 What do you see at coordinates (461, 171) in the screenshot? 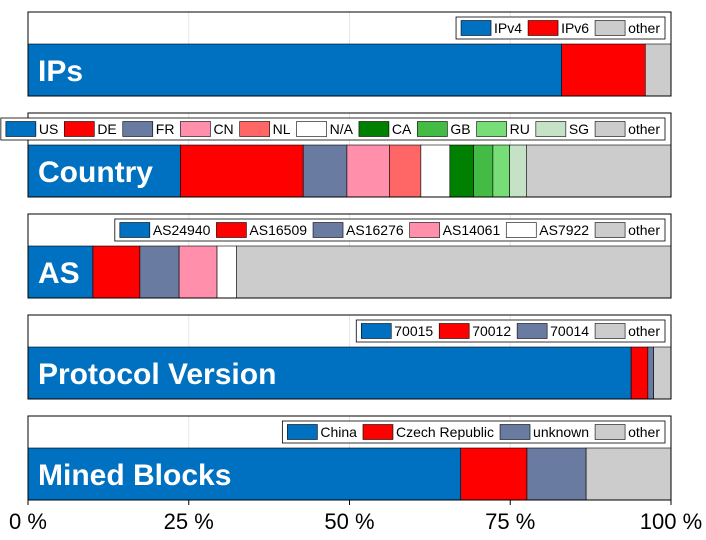
I see `bar-segment-ca` at bounding box center [461, 171].